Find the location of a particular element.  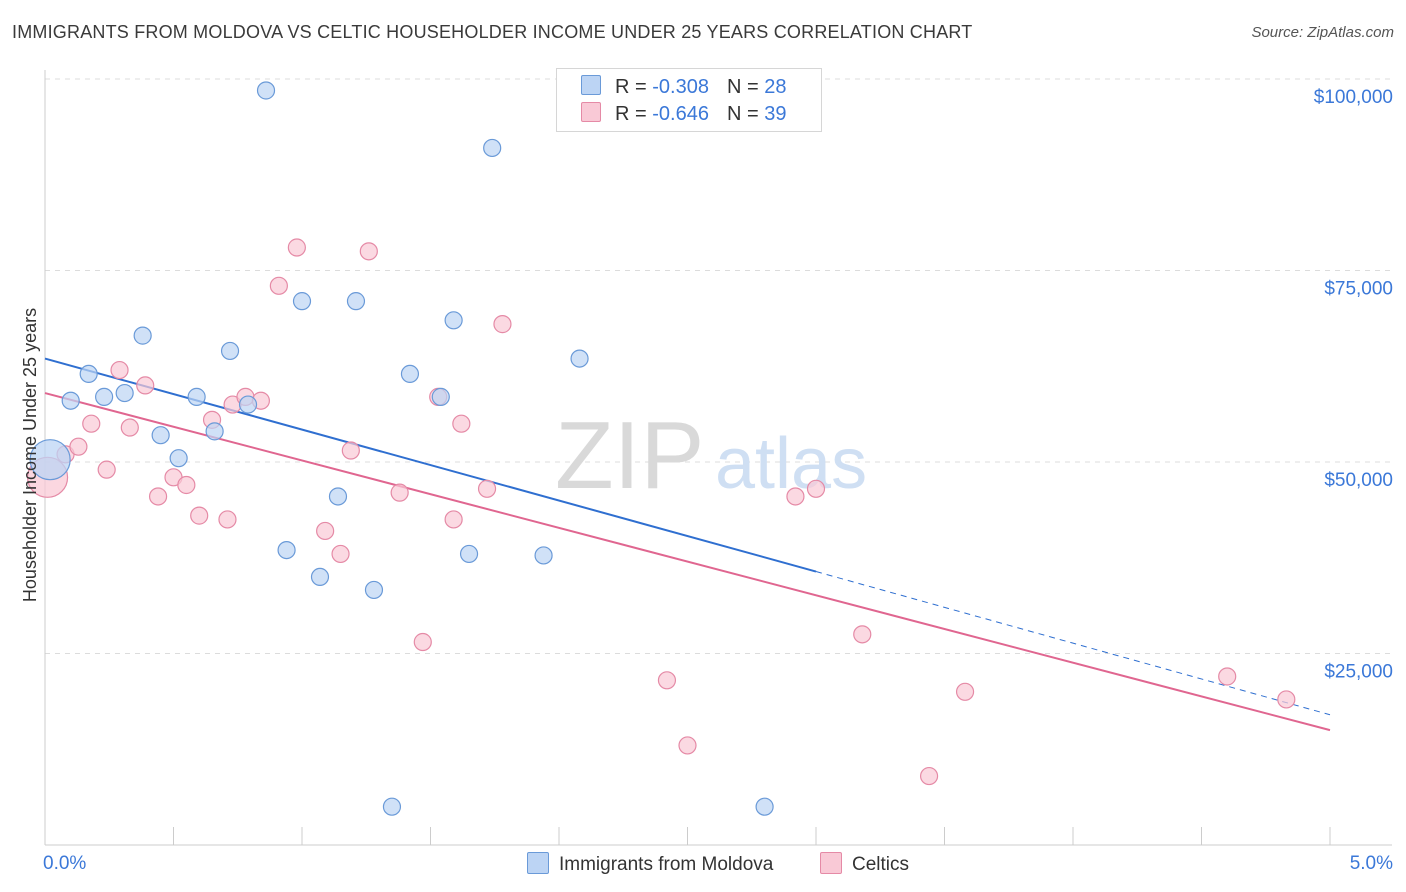

legend-row-moldova: R = -0.308 N = 28 is located at coordinates (683, 87).